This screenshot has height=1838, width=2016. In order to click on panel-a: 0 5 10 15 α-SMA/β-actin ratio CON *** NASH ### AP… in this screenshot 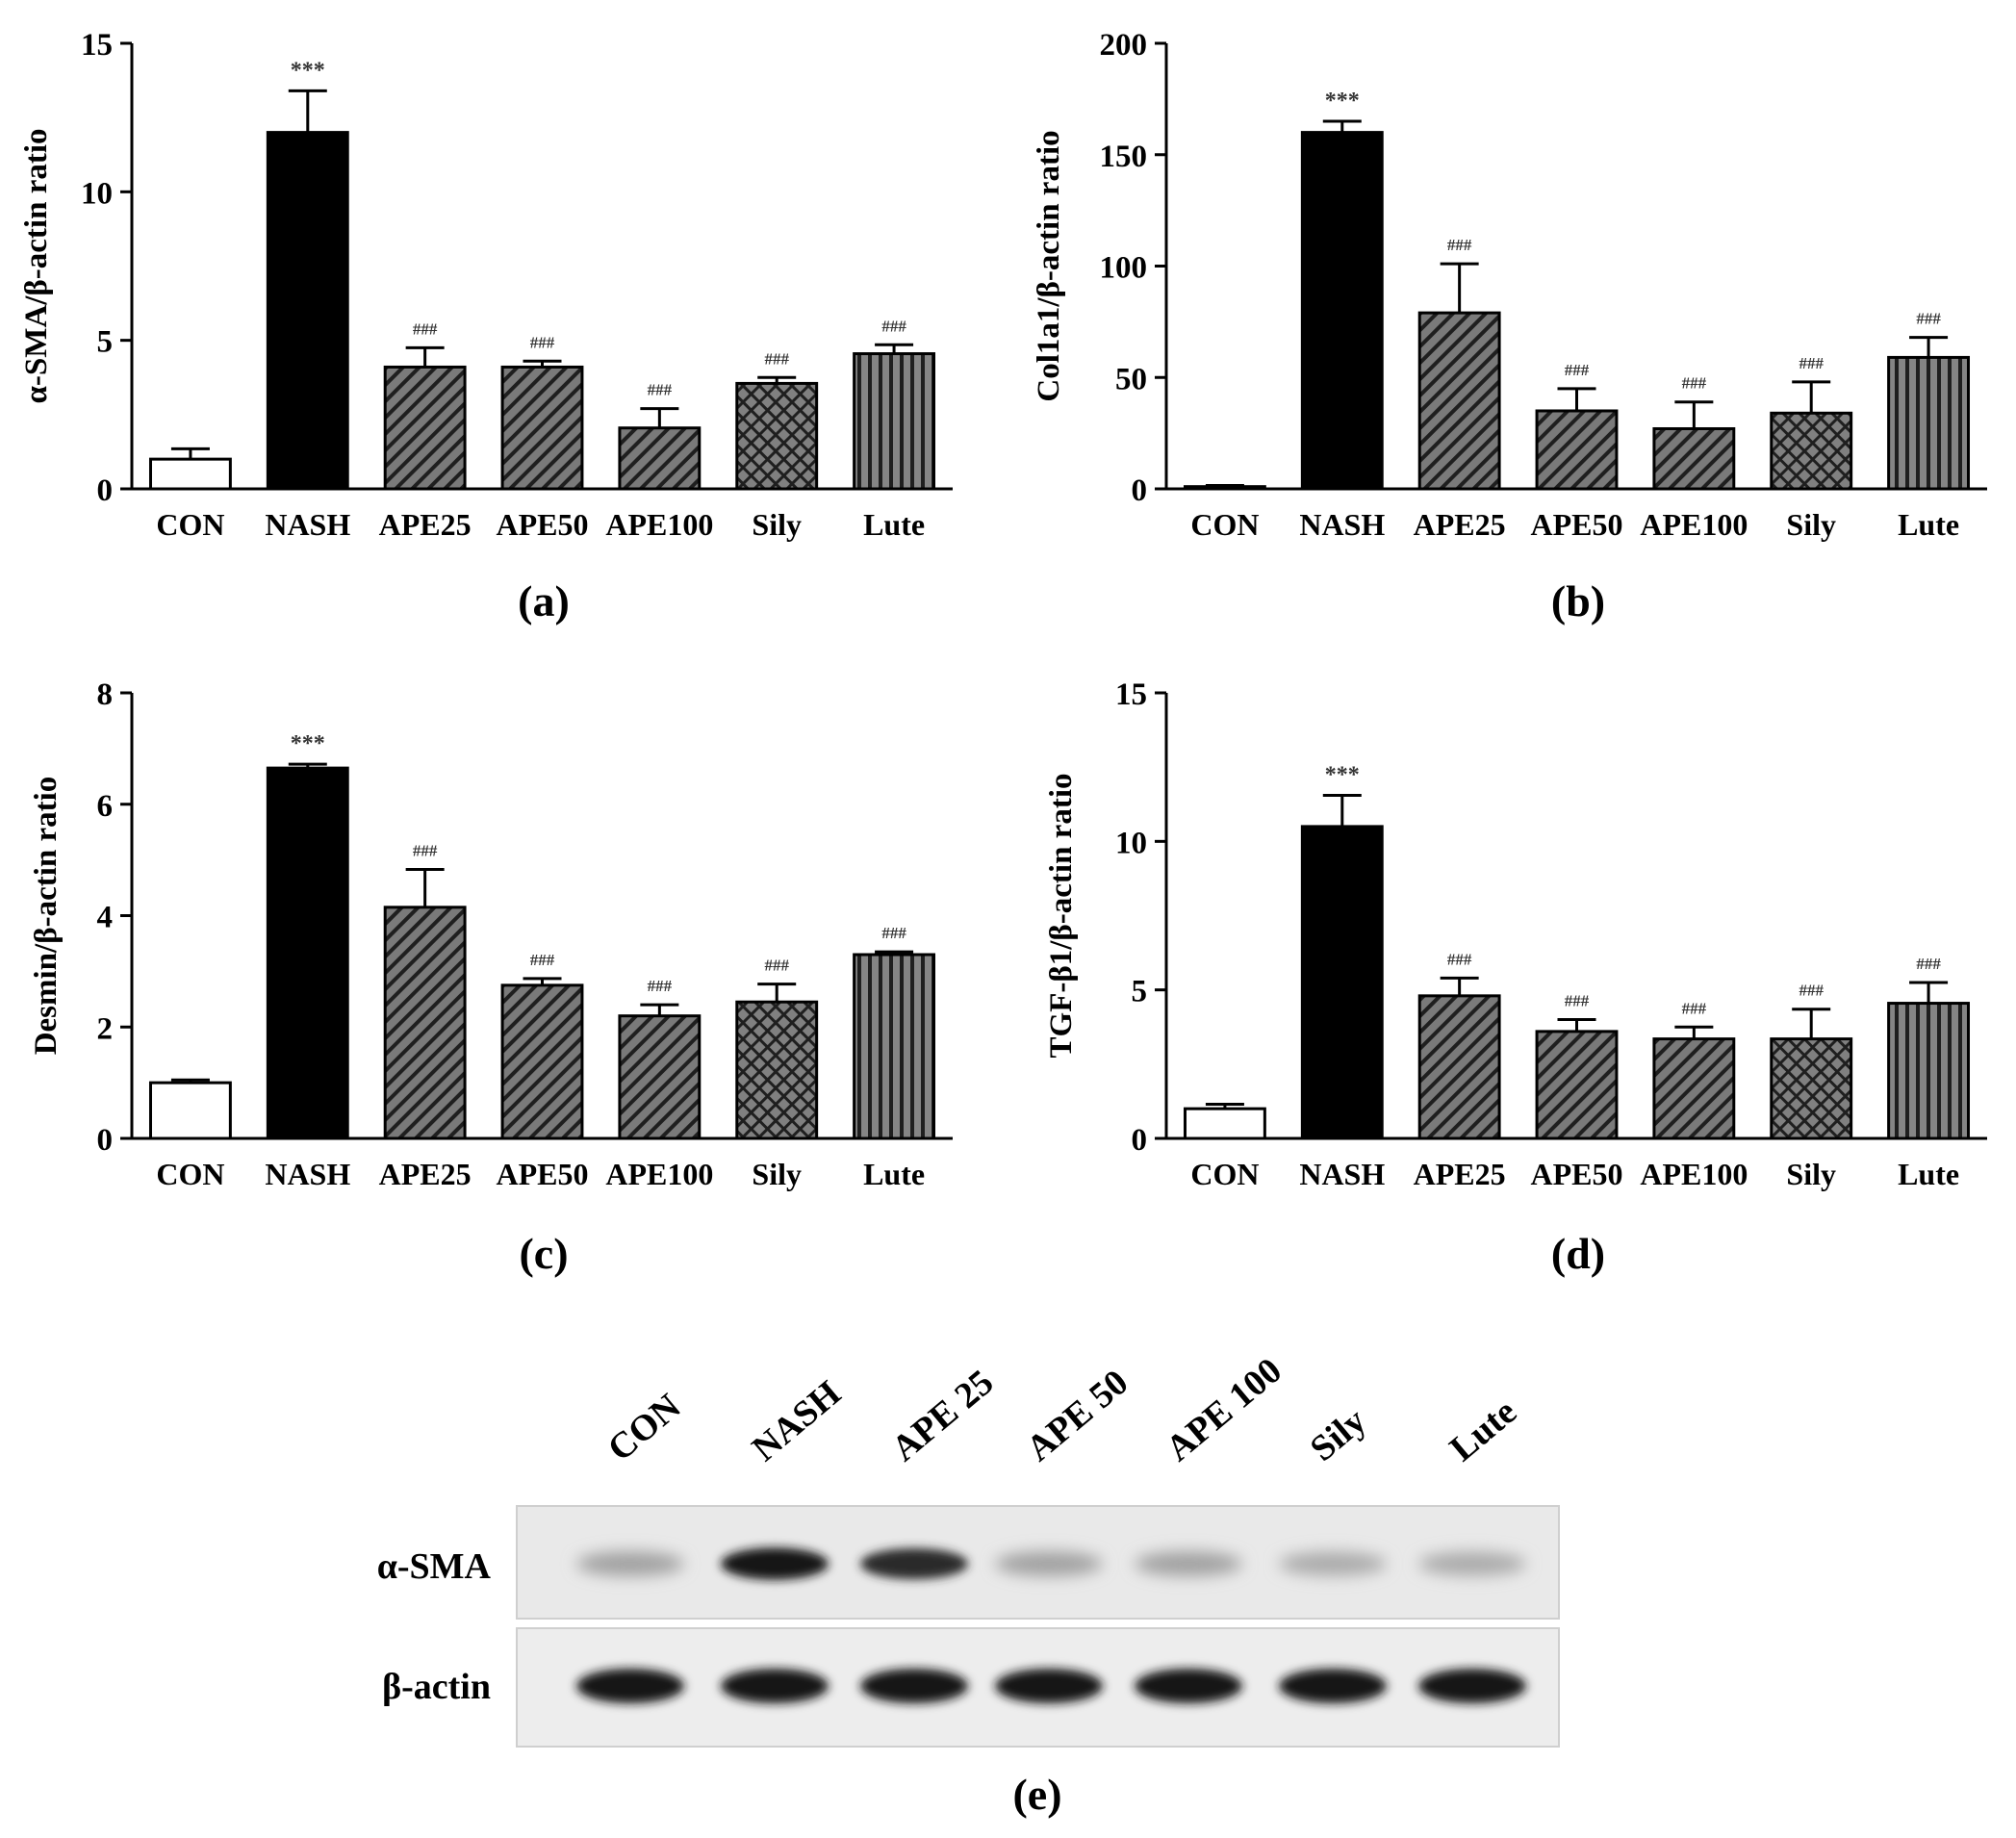, I will do `click(486, 285)`.